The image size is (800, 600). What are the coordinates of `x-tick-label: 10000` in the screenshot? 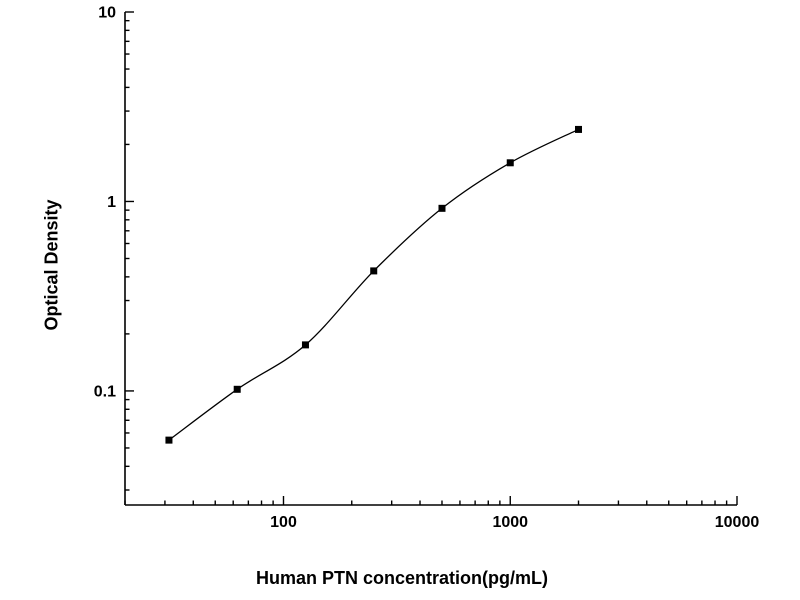 It's located at (737, 522).